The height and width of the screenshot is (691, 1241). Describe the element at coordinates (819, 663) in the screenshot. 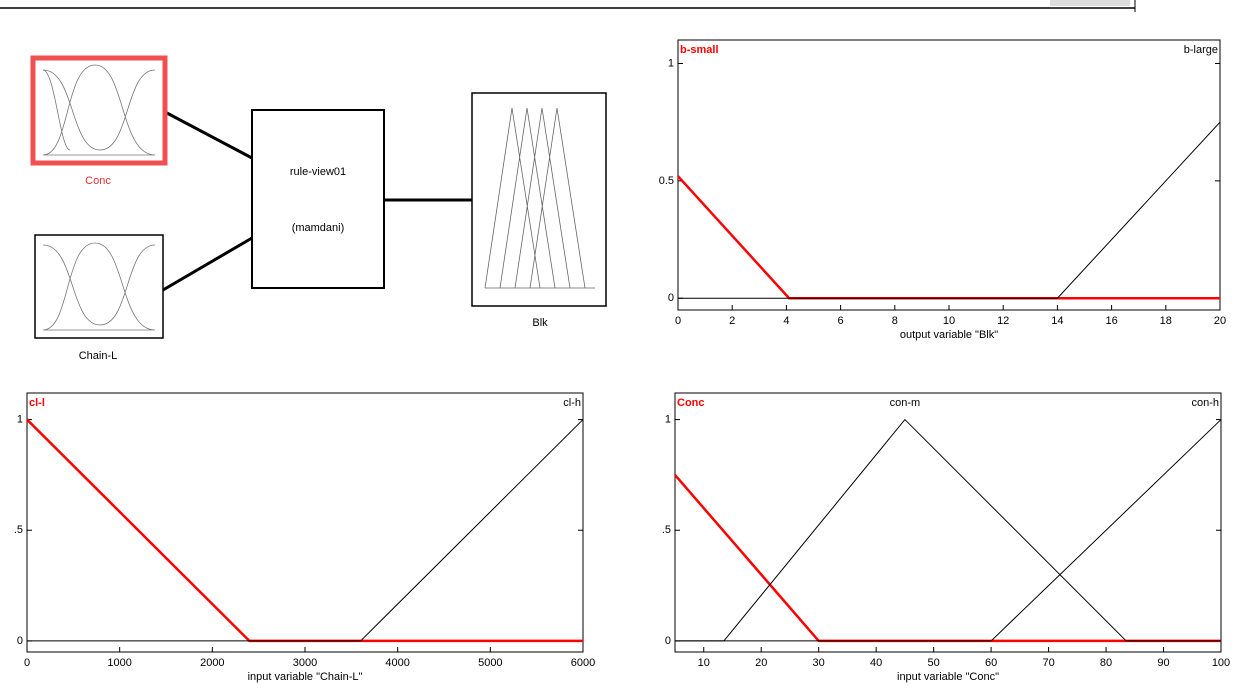

I see `x-tick-label: 30` at that location.